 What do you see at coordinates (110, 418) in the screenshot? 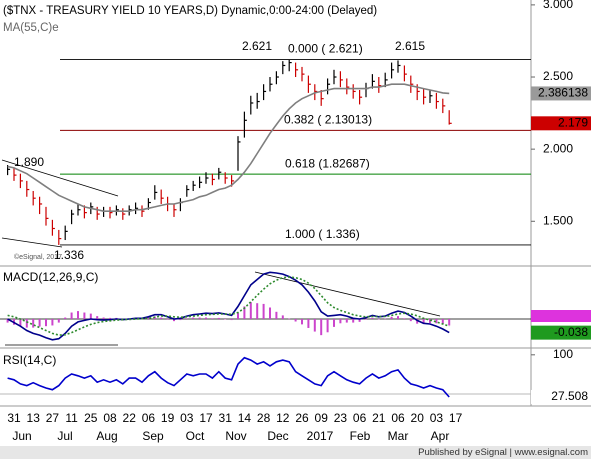
I see `x-tick-label: 08` at bounding box center [110, 418].